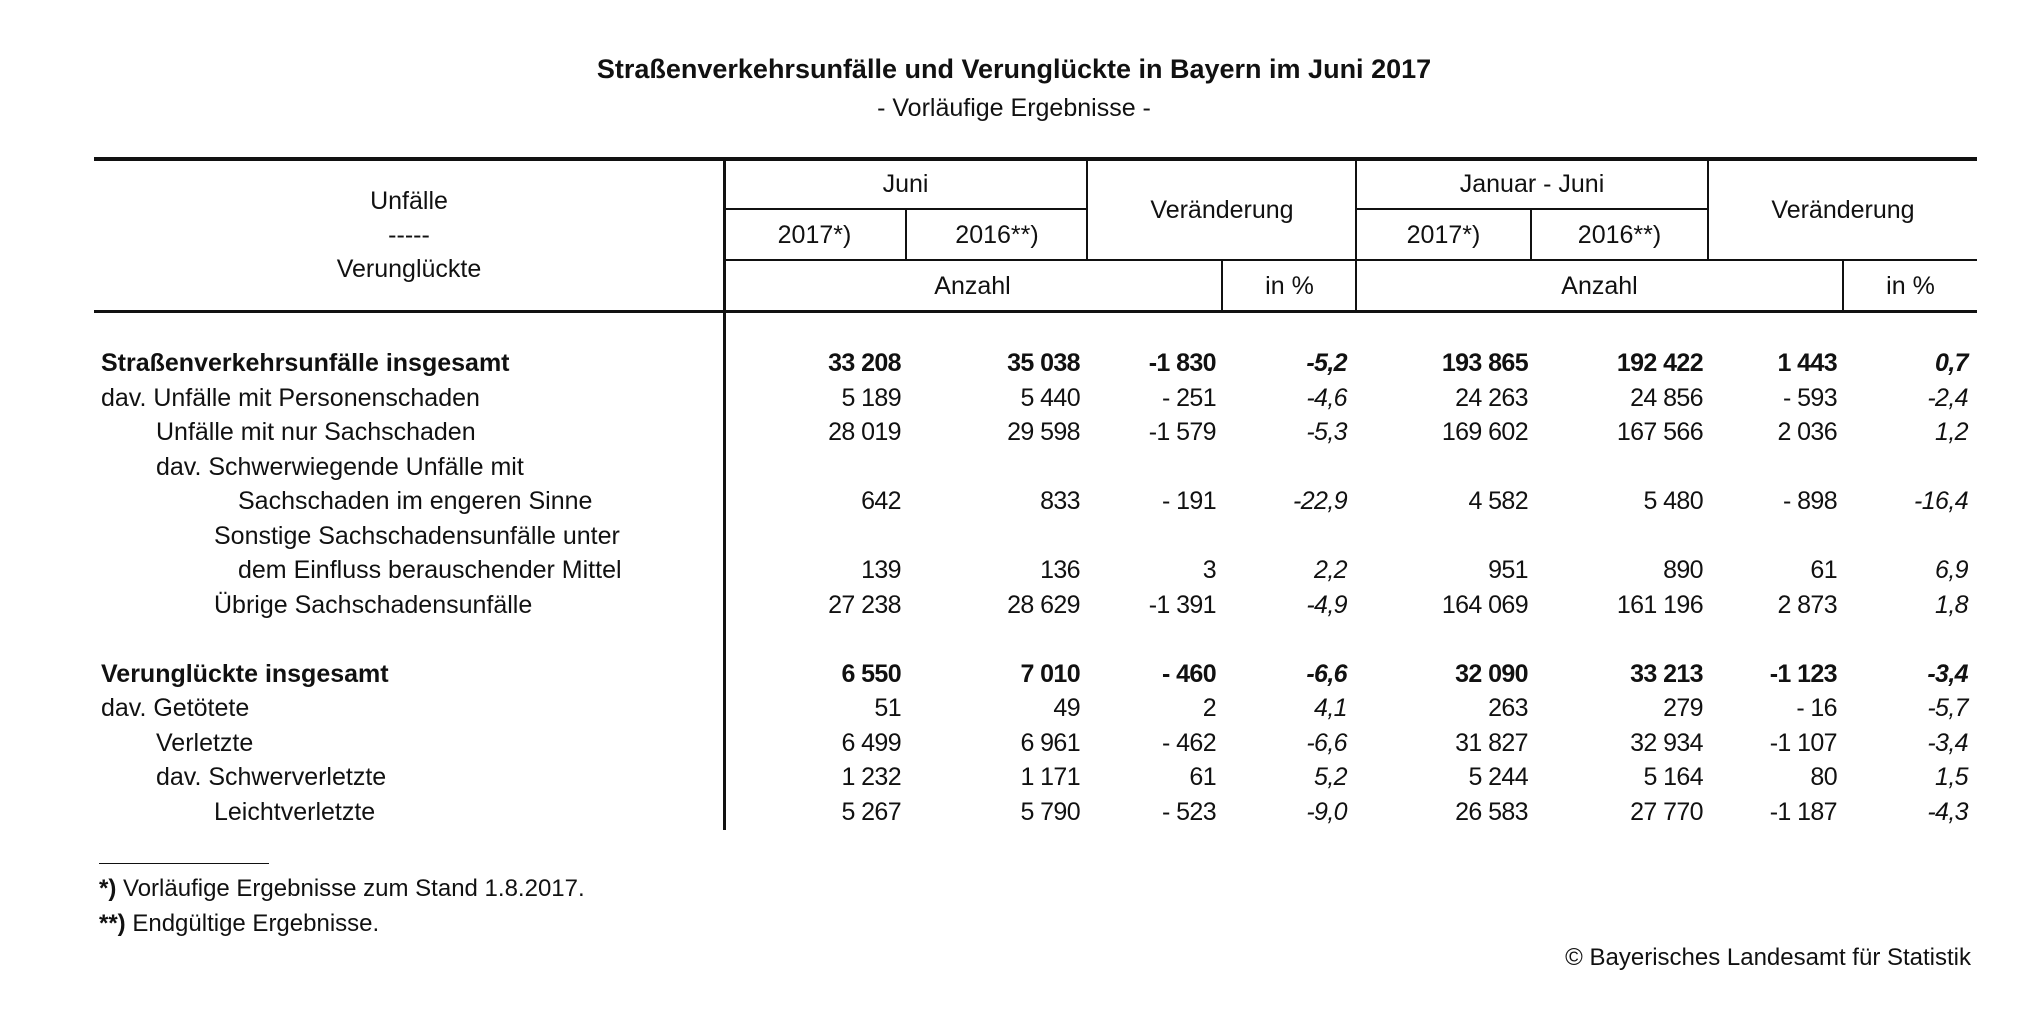 The image size is (2028, 1032). Describe the element at coordinates (1498, 501) in the screenshot. I see `table-cell: 4 582` at that location.